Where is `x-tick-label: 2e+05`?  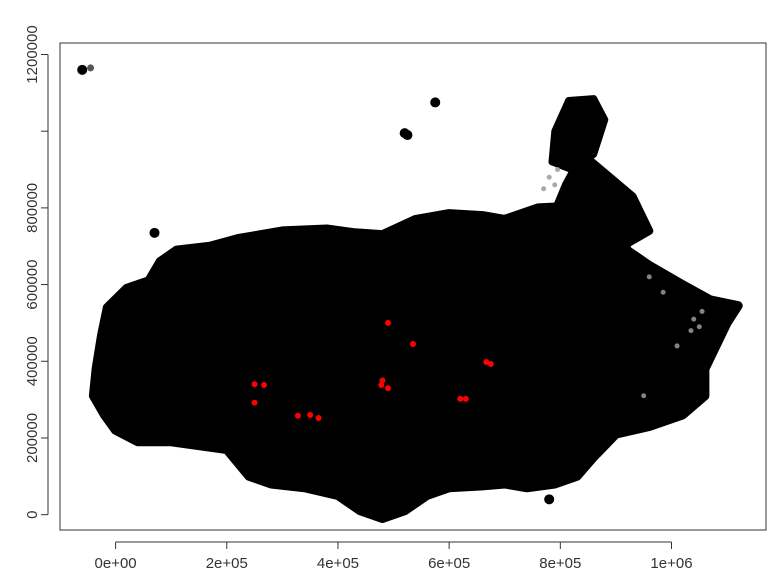 x-tick-label: 2e+05 is located at coordinates (227, 563).